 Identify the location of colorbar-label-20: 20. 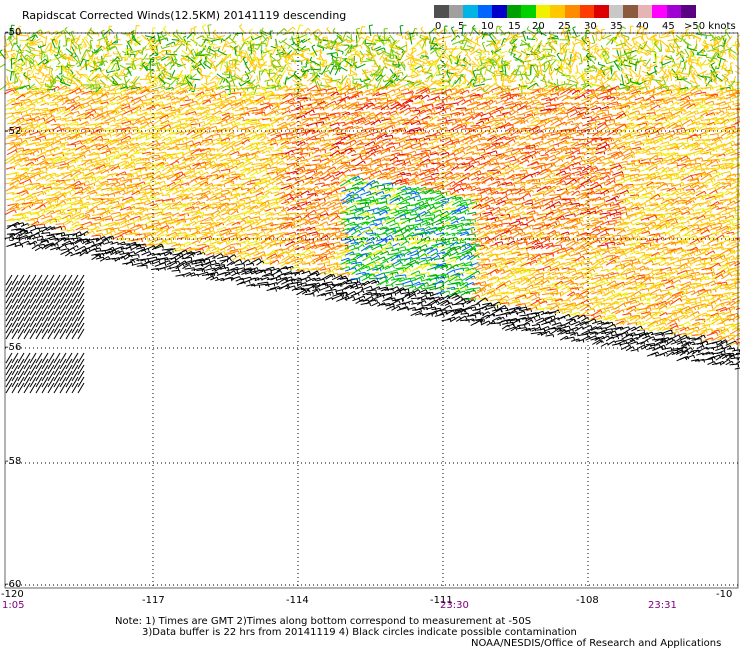
(538, 26).